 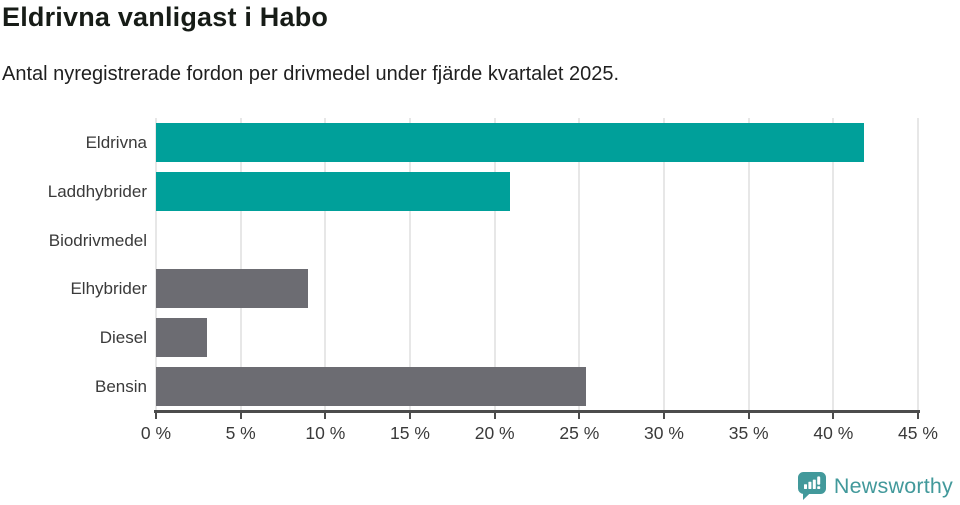 I want to click on category-label-diesel: Diesel, so click(x=123, y=338).